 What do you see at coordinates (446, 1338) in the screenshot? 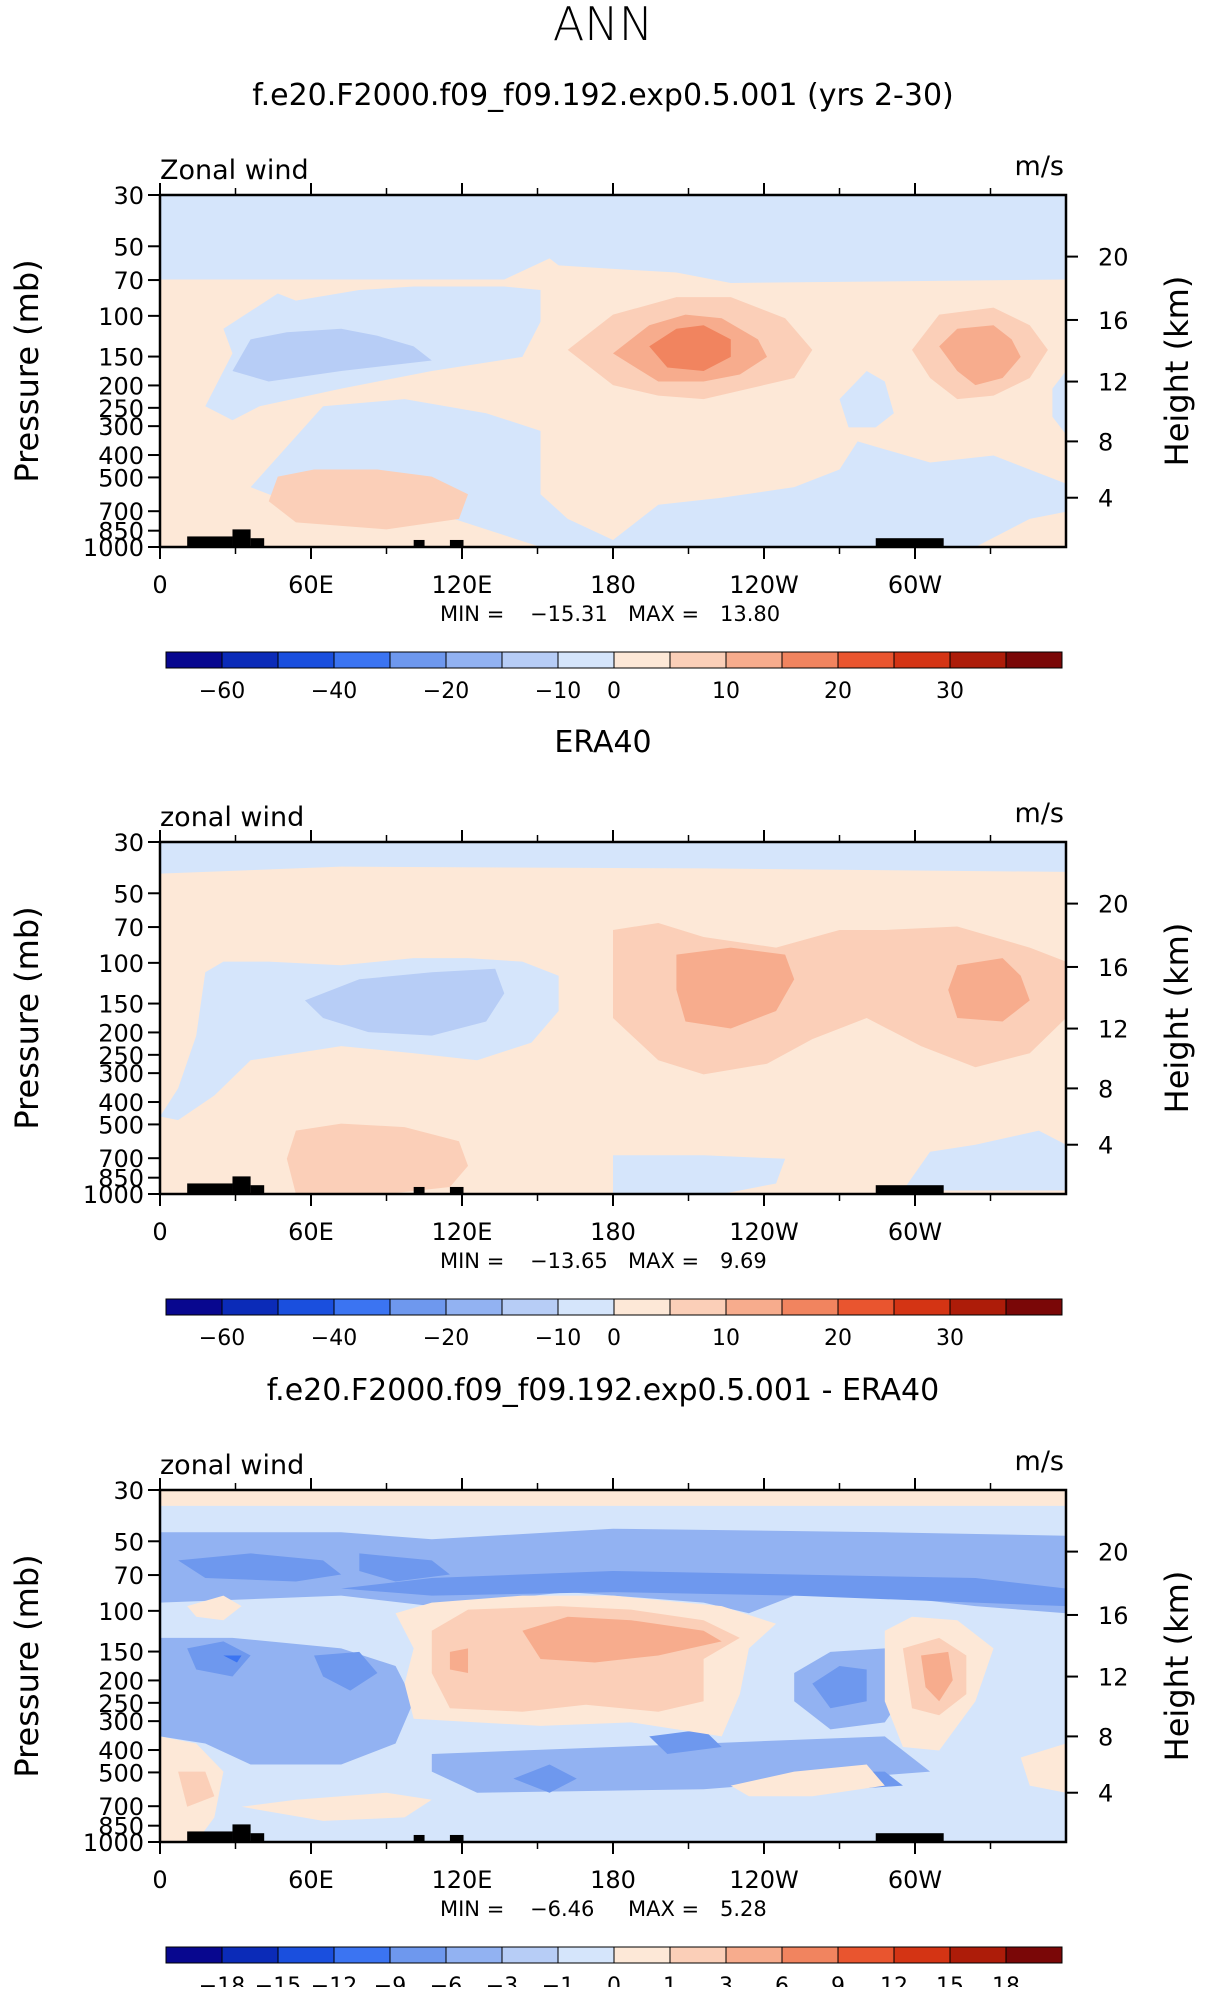
I see `colorbar-label: −20` at bounding box center [446, 1338].